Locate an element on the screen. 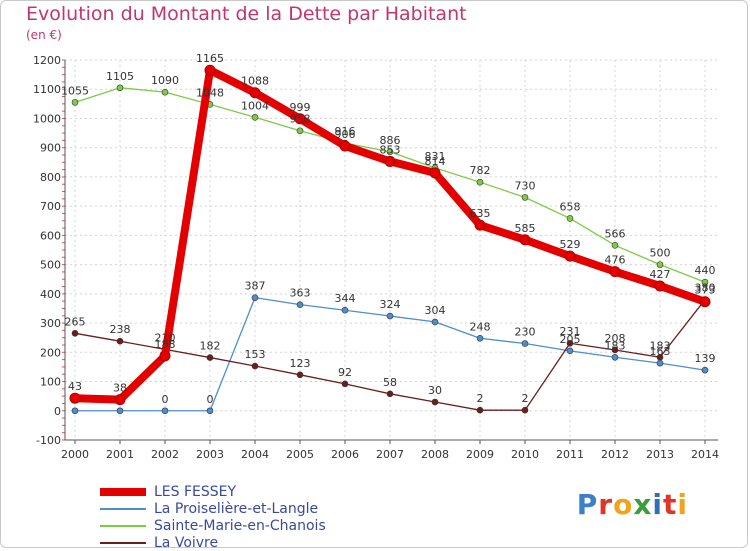  y-tick-label: 600 is located at coordinates (50, 235).